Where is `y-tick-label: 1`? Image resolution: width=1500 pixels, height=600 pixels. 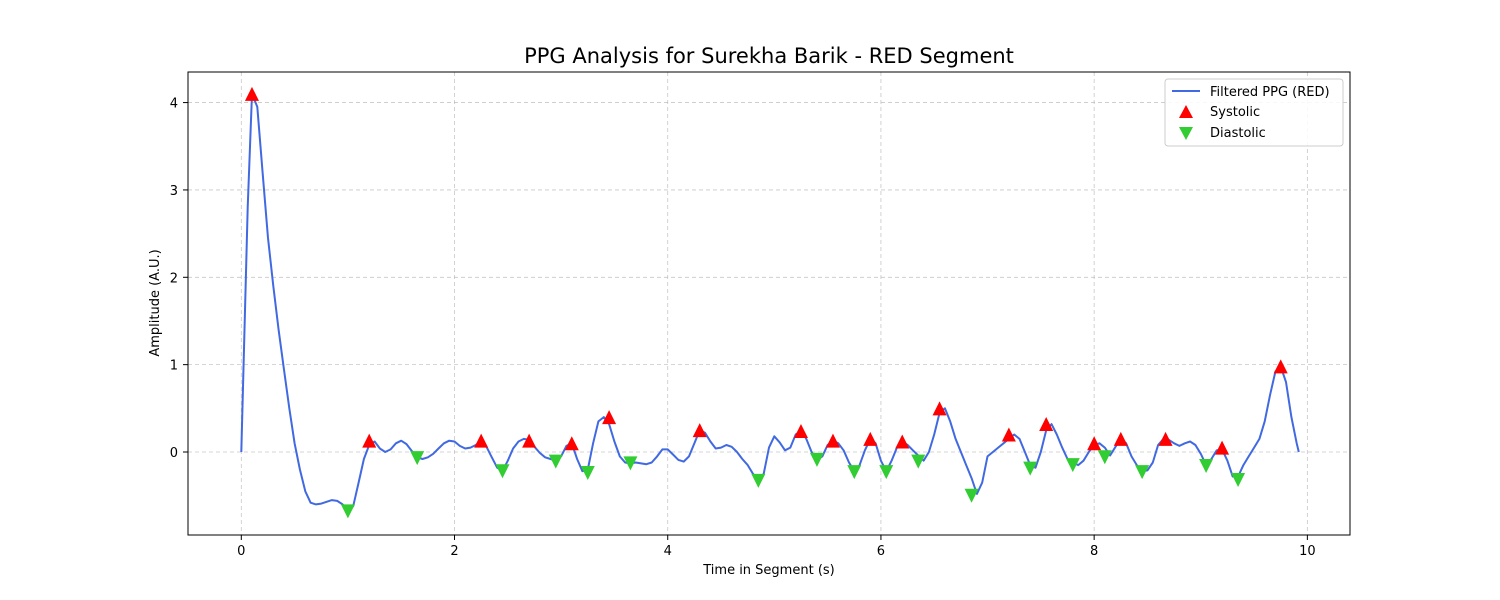
y-tick-label: 1 is located at coordinates (174, 366).